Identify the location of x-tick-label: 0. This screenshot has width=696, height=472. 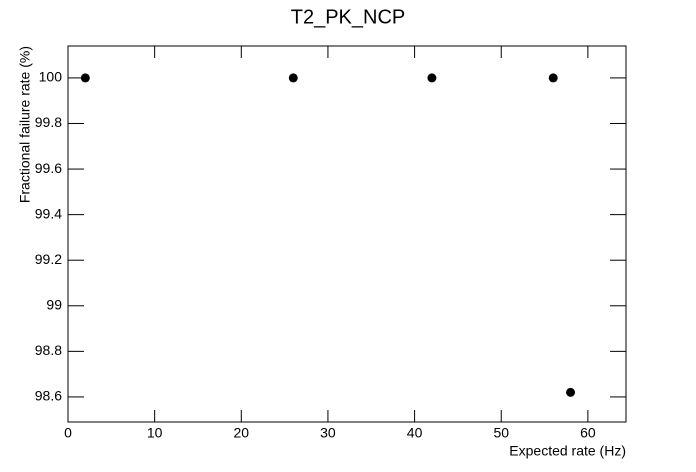
(68, 433).